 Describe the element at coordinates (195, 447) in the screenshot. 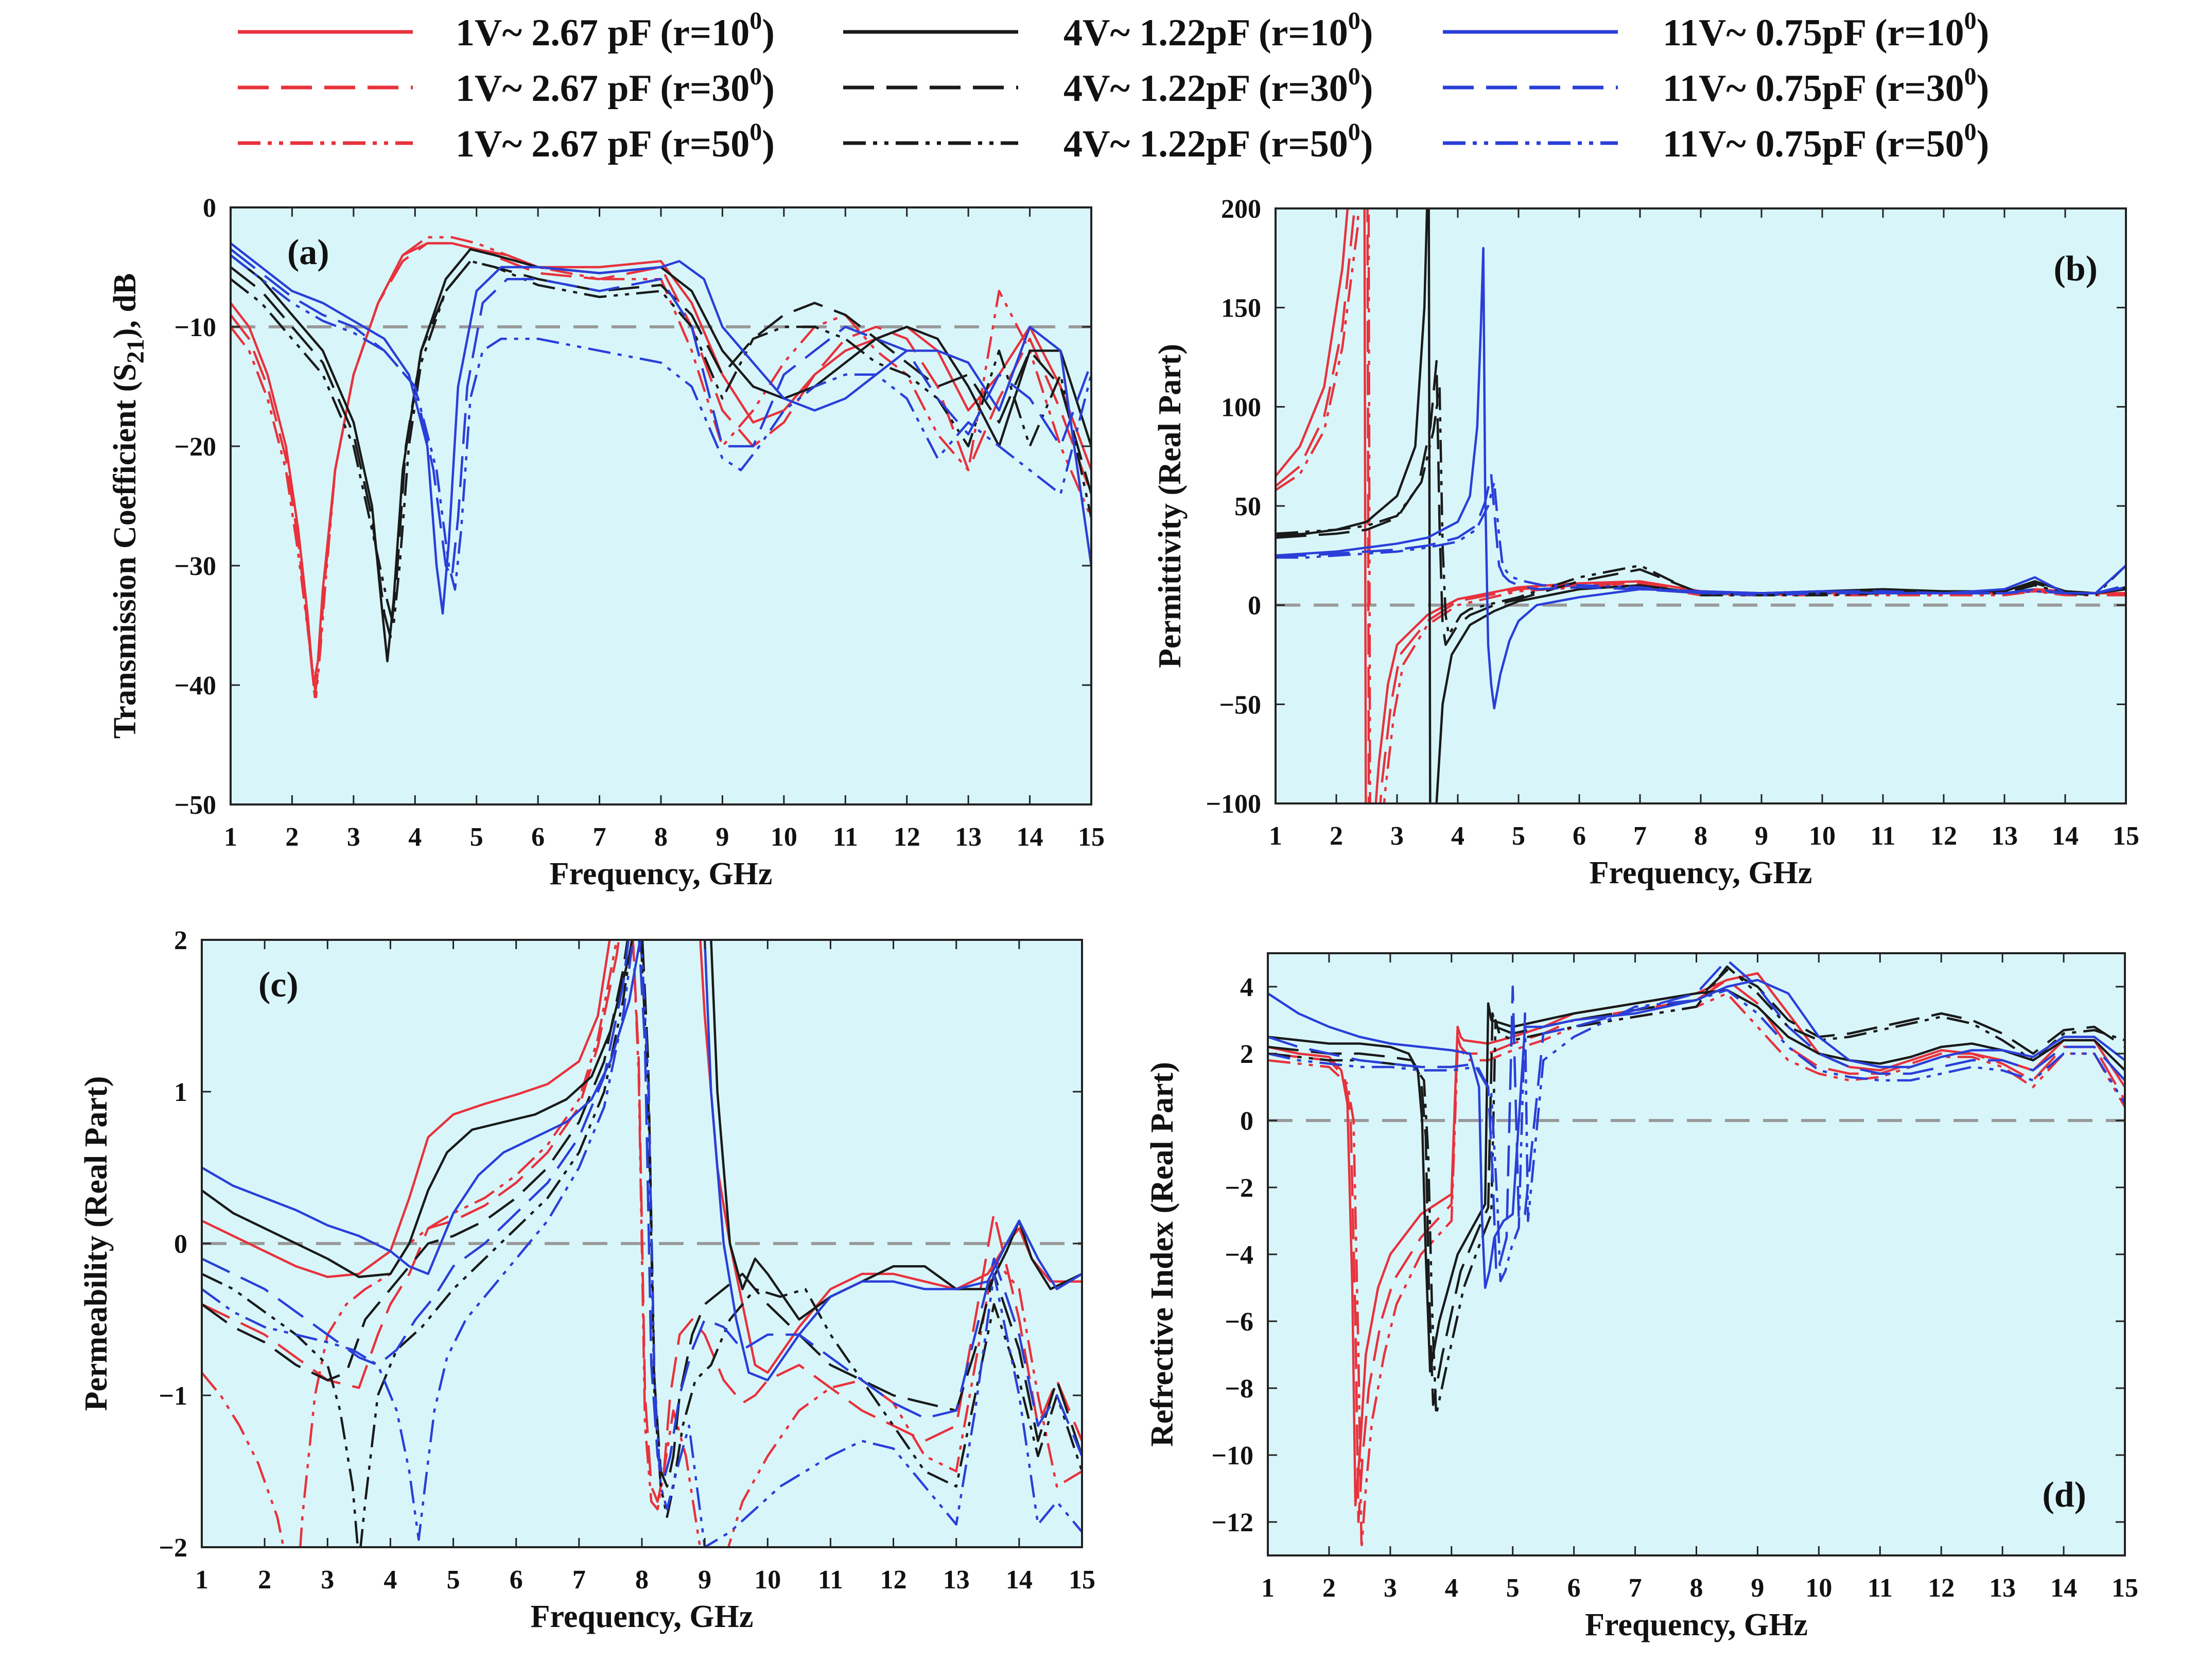

I see `y-tick-label: −20` at that location.